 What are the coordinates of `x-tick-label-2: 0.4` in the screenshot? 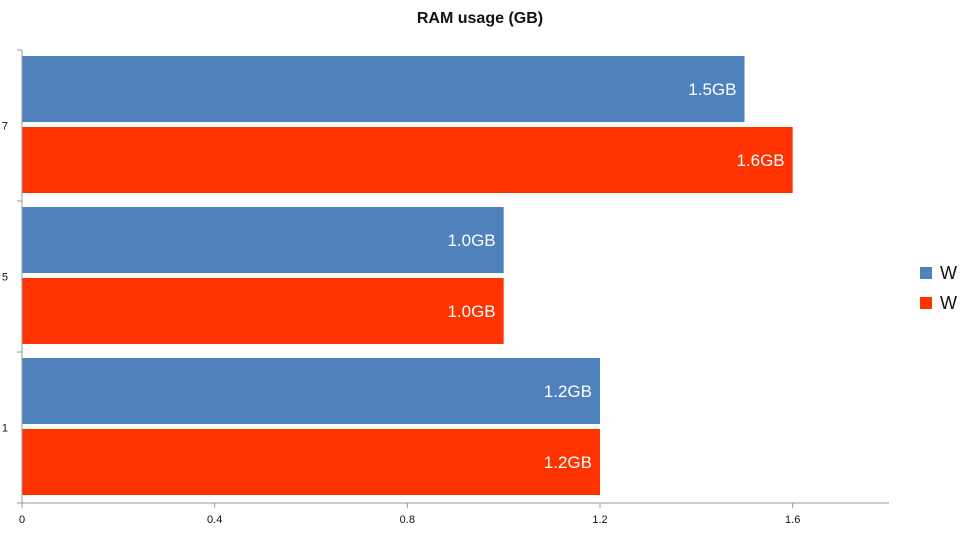 It's located at (214, 520).